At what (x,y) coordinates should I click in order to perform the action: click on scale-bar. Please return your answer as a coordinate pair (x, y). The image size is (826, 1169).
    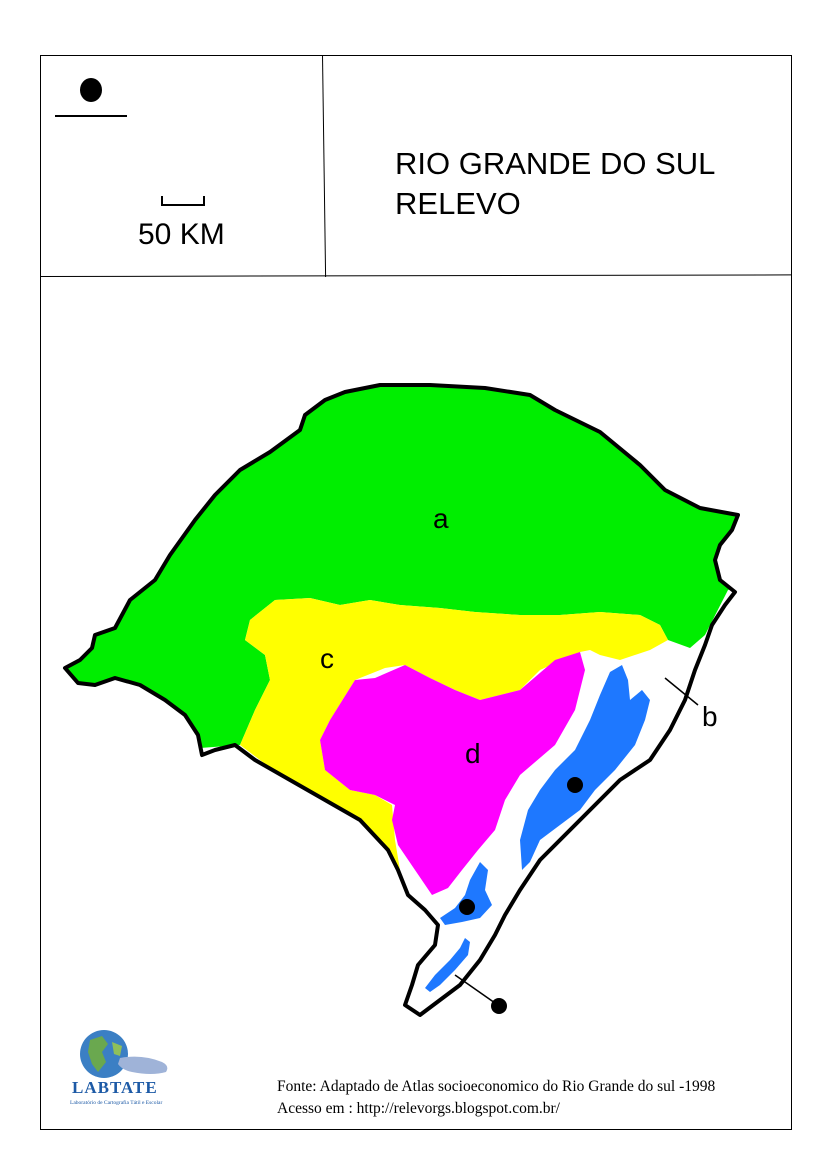
    Looking at the image, I should click on (183, 201).